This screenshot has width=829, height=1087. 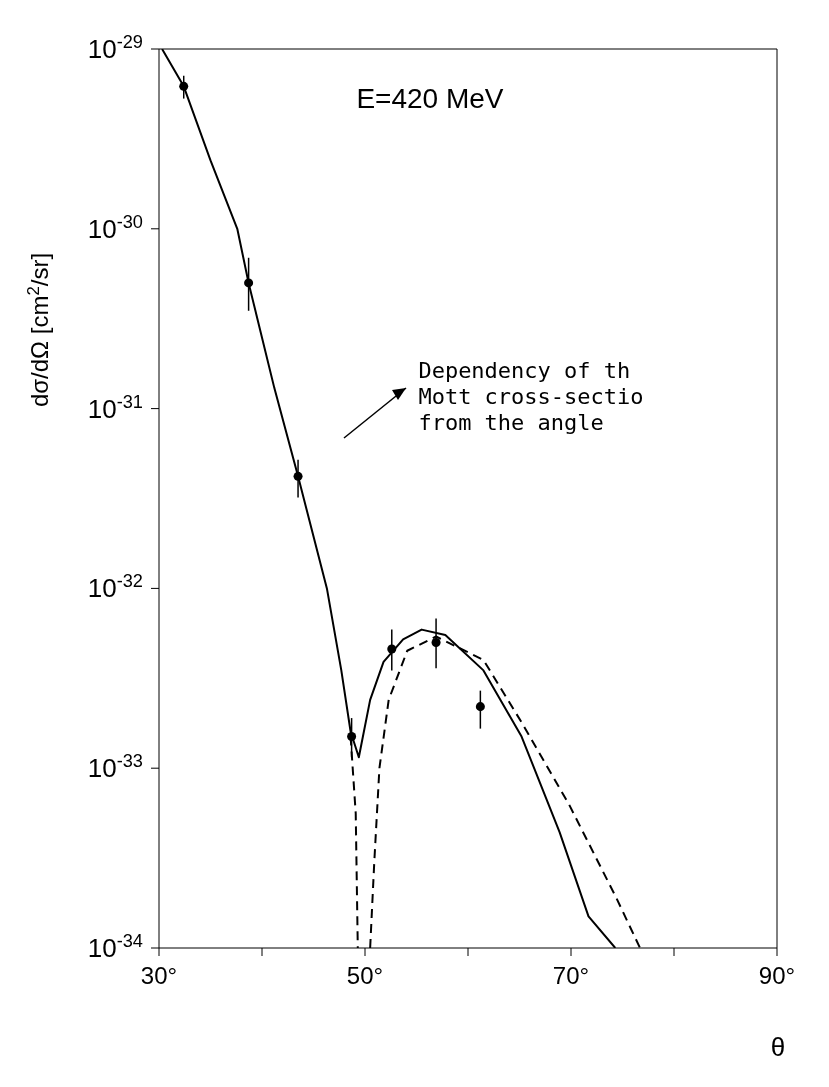 I want to click on x-tick-label: 70°, so click(x=571, y=975).